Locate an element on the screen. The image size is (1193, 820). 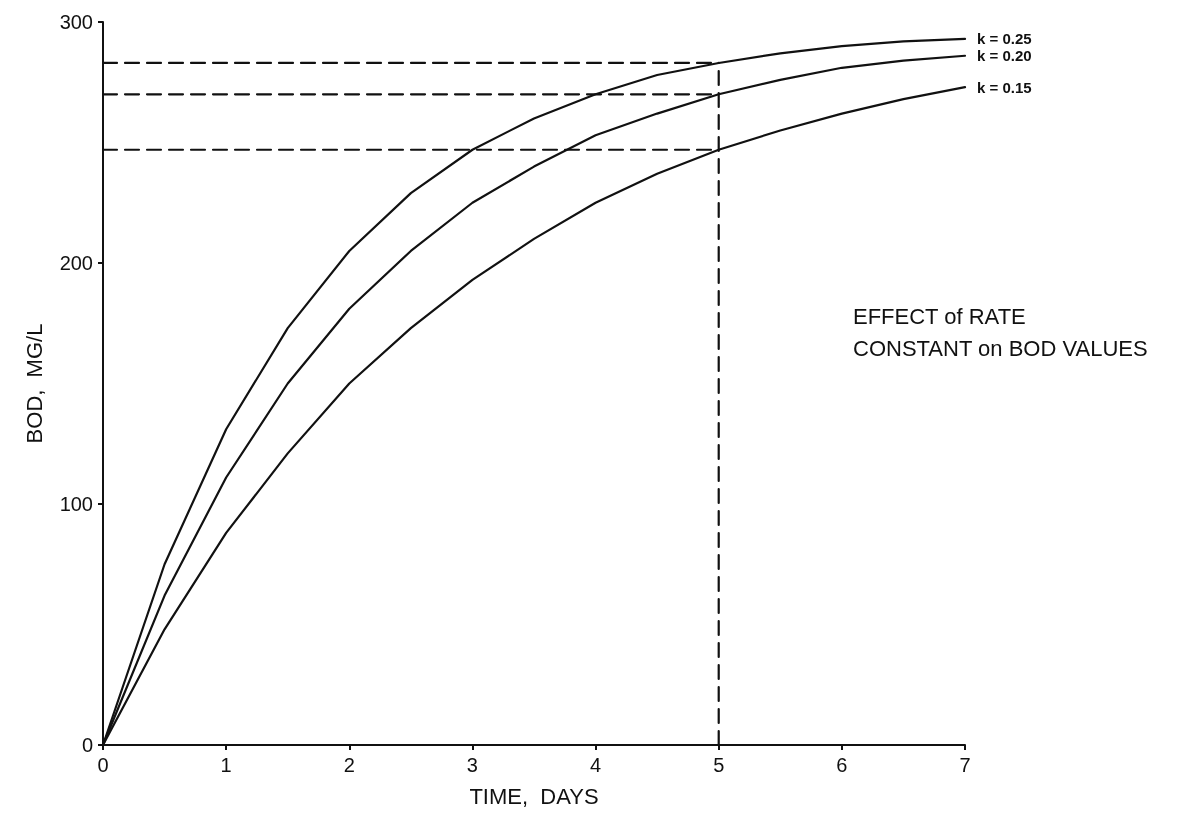
series-label: k = 0.15 is located at coordinates (1004, 87).